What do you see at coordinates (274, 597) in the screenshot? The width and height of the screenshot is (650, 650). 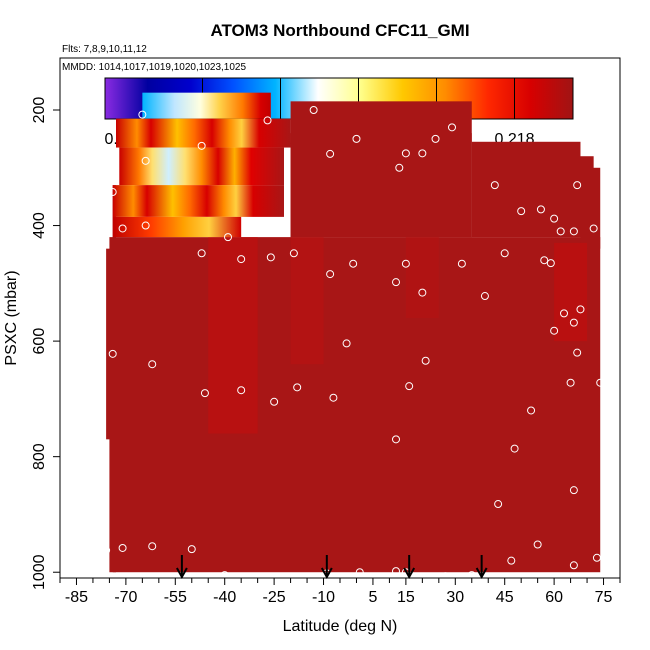 I see `x-tick-label: -25` at bounding box center [274, 597].